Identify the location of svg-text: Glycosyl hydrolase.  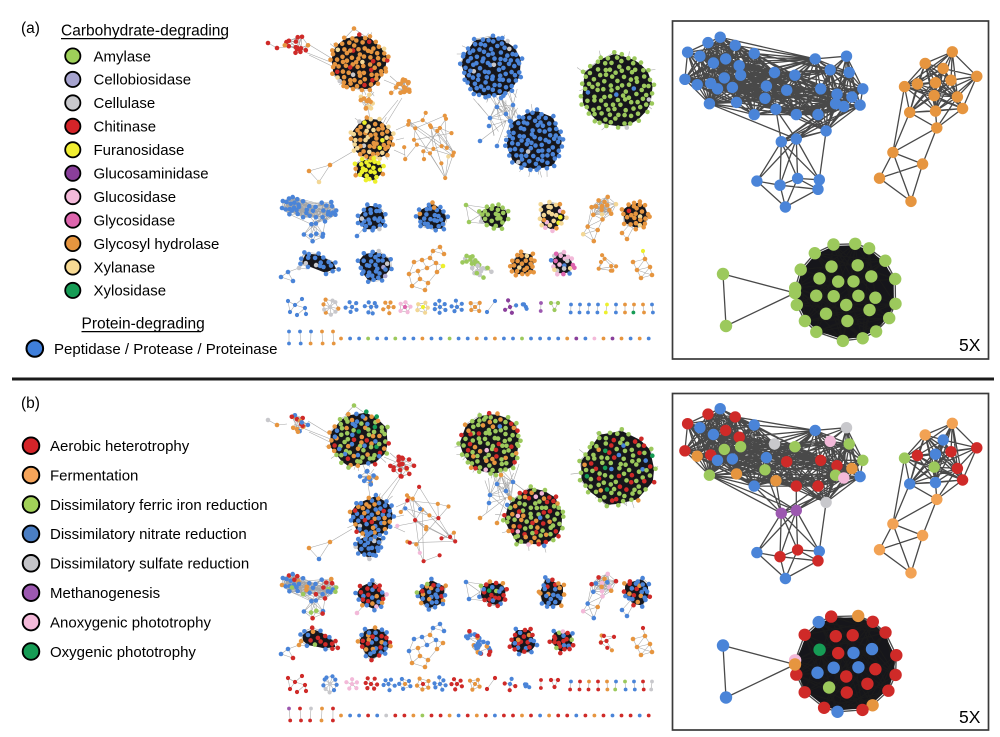
(157, 244).